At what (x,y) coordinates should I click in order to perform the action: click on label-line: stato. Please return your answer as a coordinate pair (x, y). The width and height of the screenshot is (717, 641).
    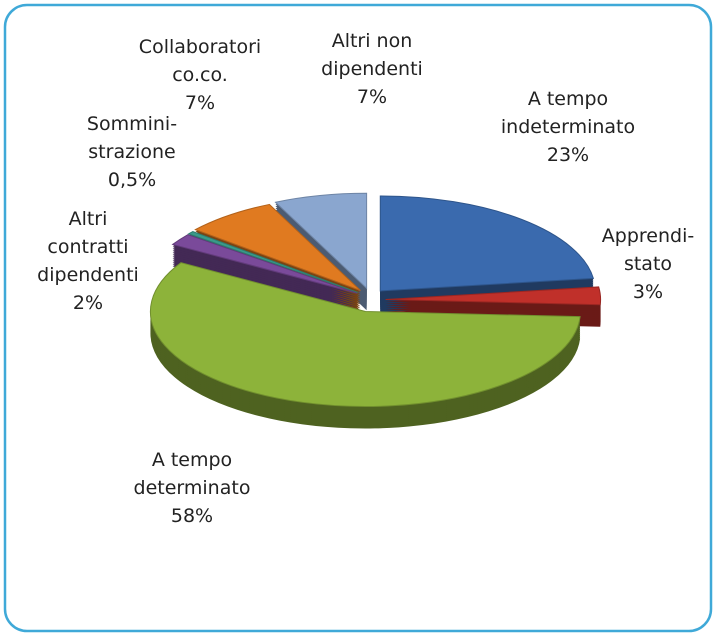
    Looking at the image, I should click on (648, 264).